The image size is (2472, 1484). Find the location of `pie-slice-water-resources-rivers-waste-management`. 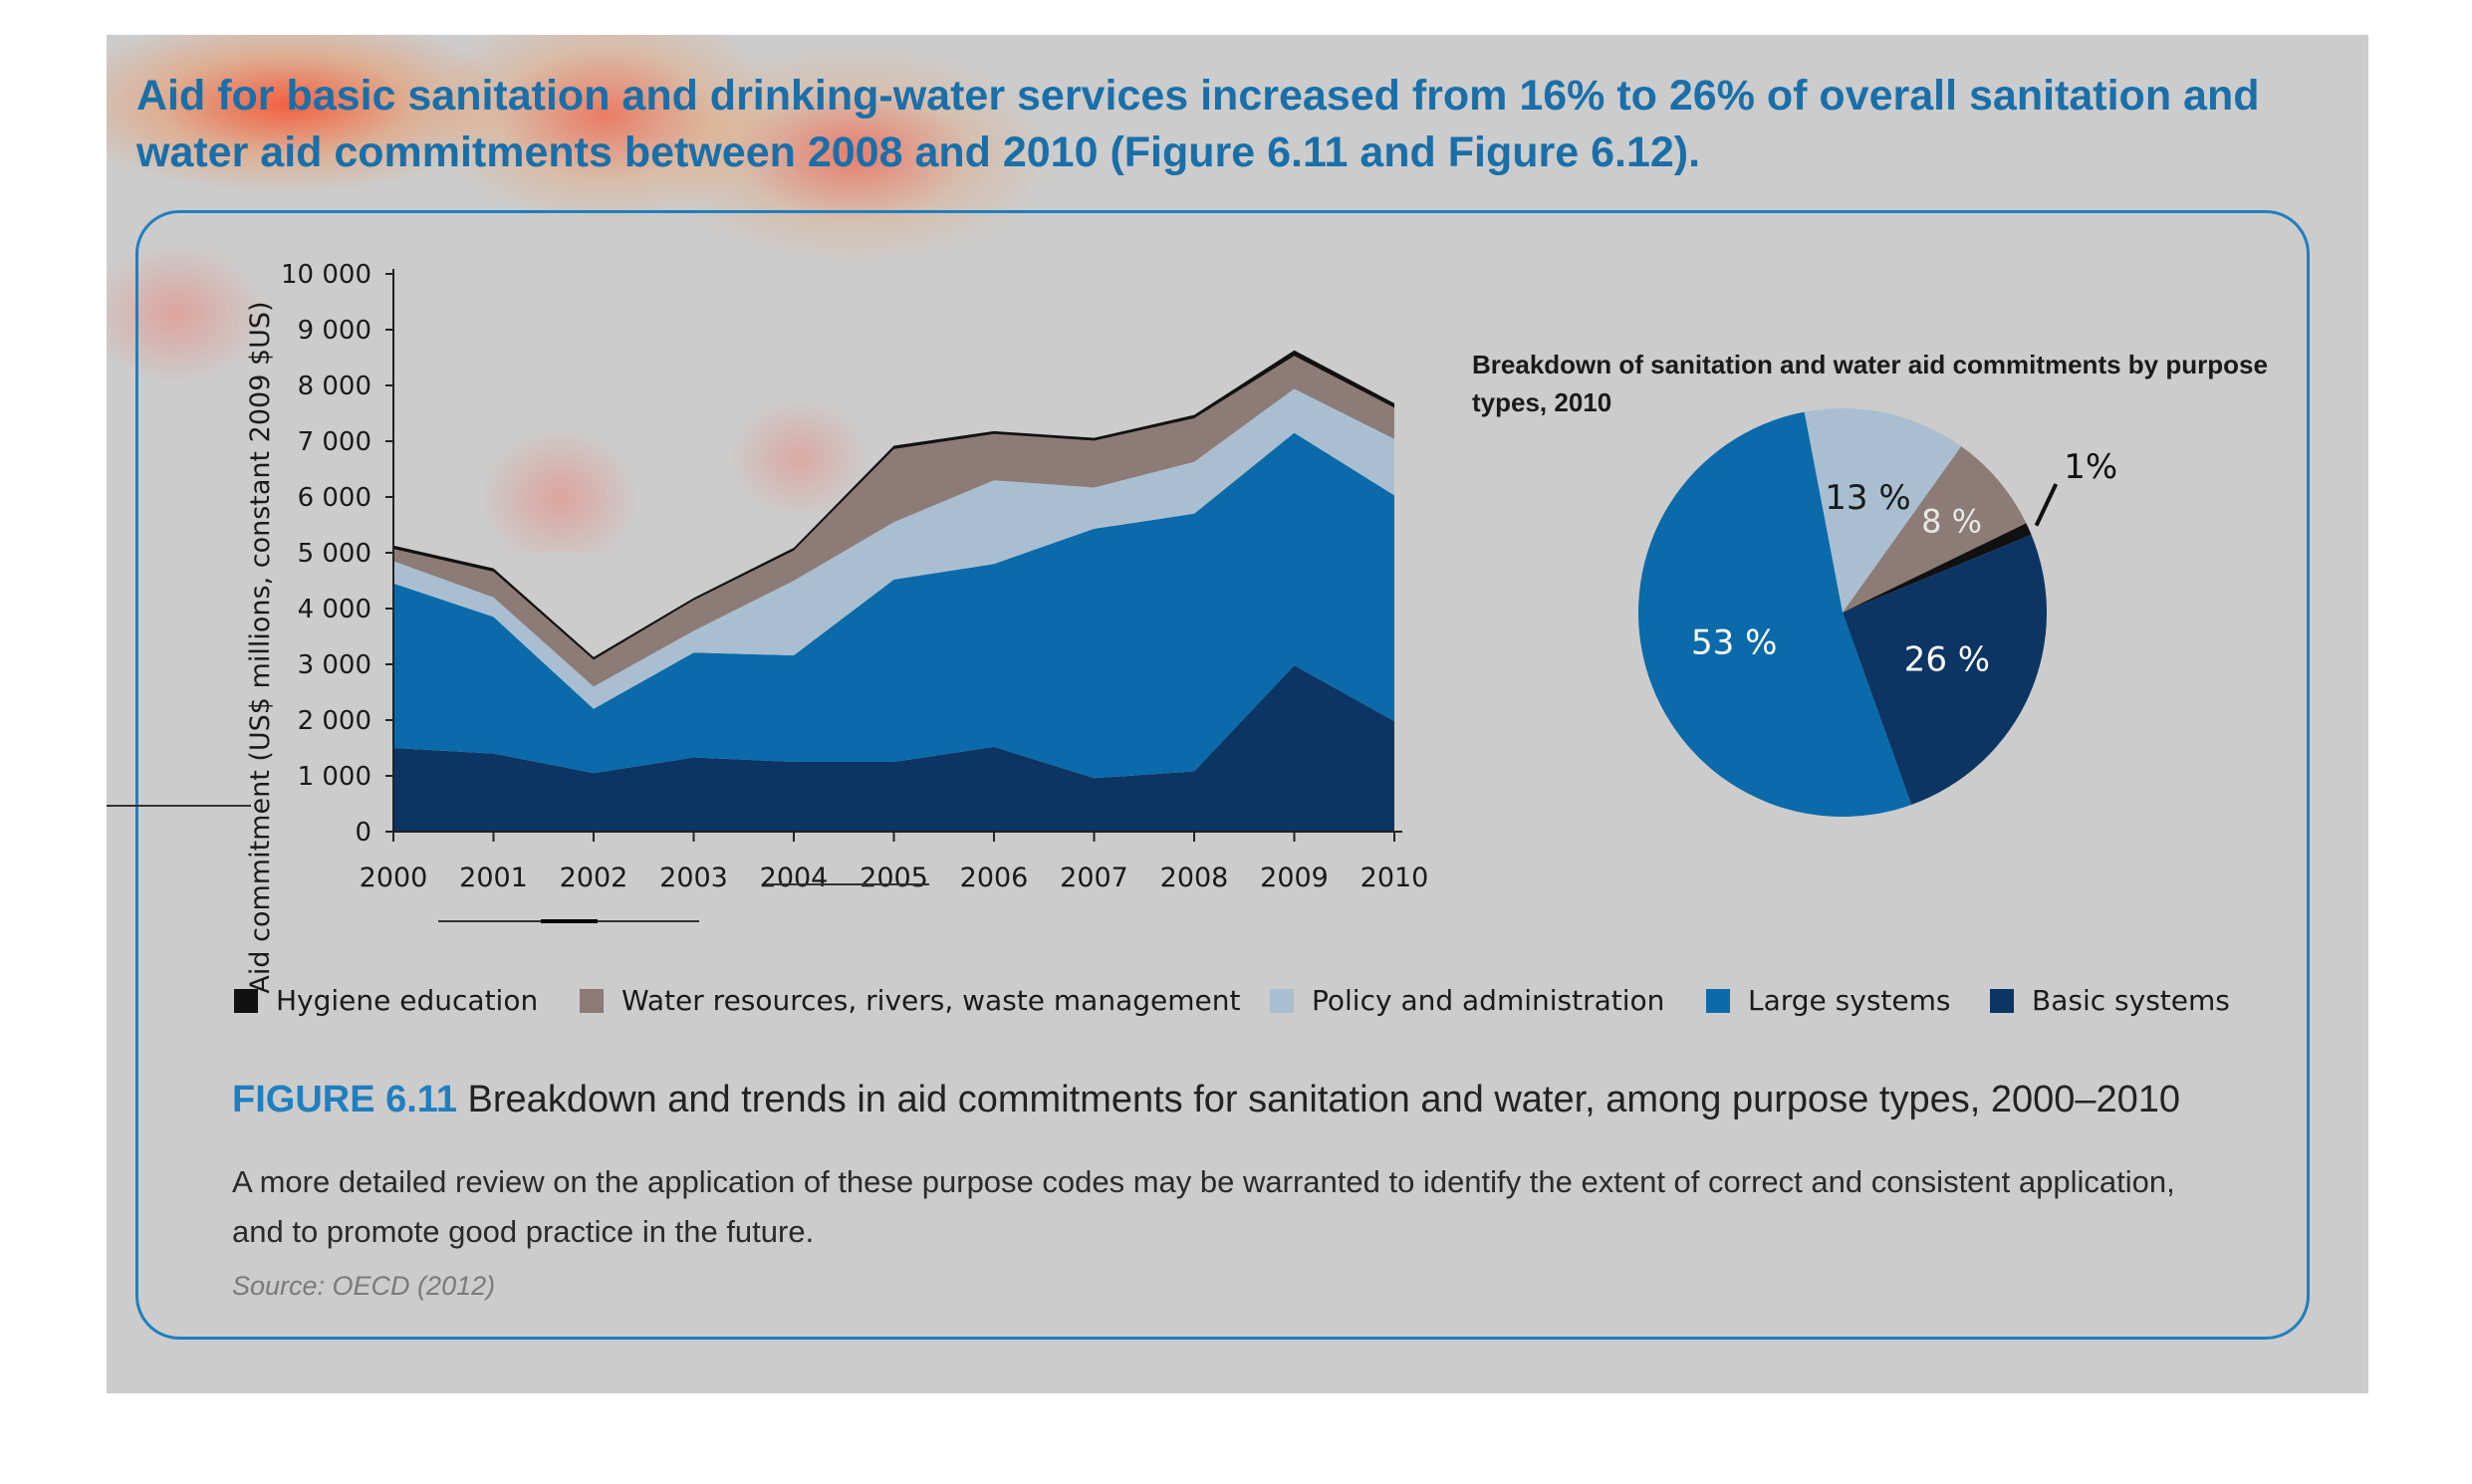

pie-slice-water-resources-rivers-waste-management is located at coordinates (1935, 529).